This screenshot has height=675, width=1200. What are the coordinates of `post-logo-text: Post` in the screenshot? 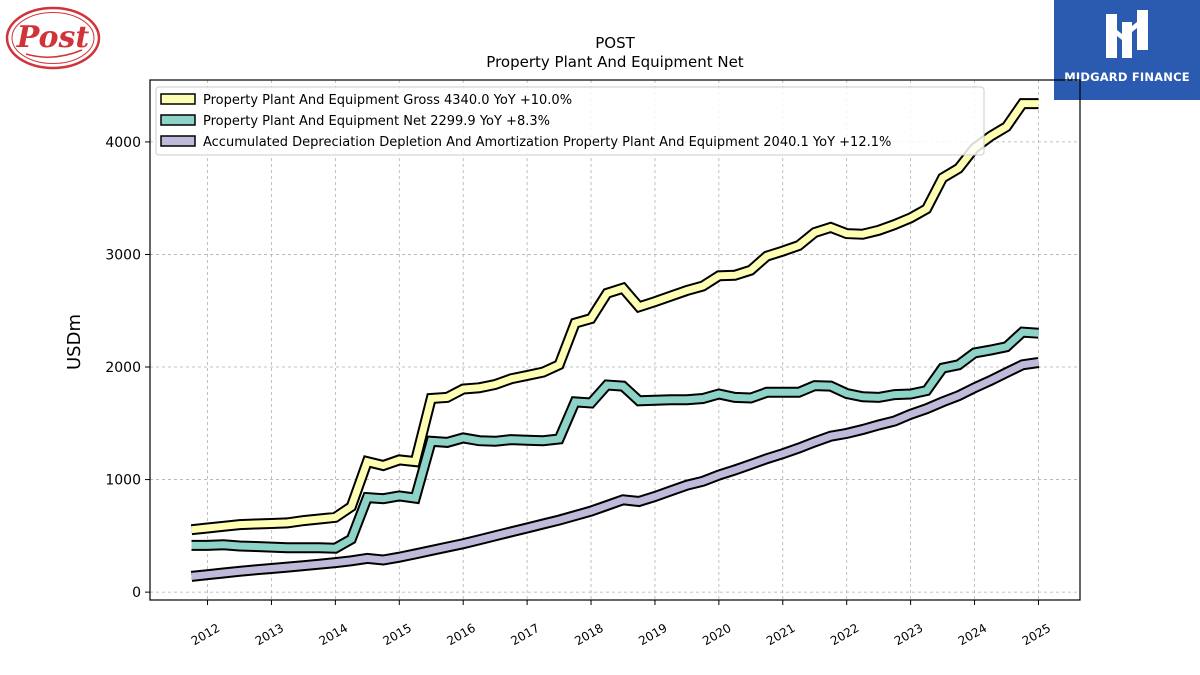 It's located at (53, 37).